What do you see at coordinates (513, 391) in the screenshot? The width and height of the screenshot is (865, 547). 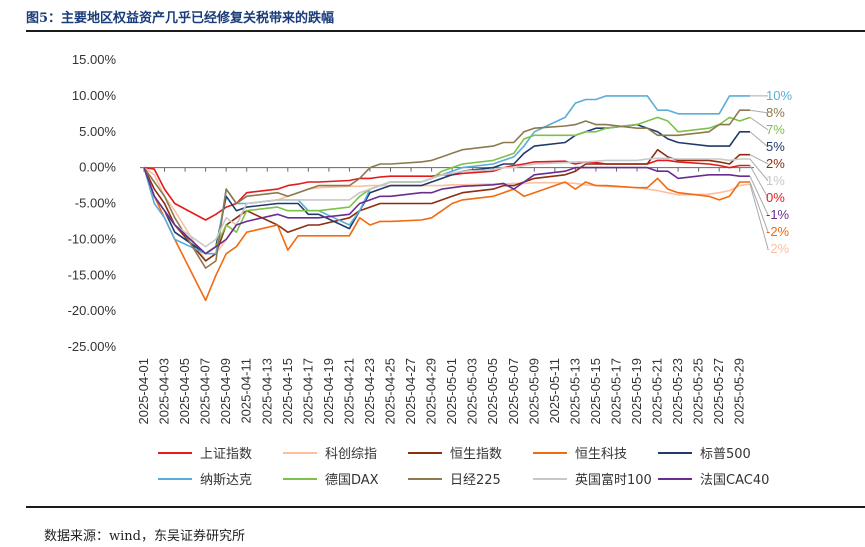 I see `x-tick-label: 2025-05-07` at bounding box center [513, 391].